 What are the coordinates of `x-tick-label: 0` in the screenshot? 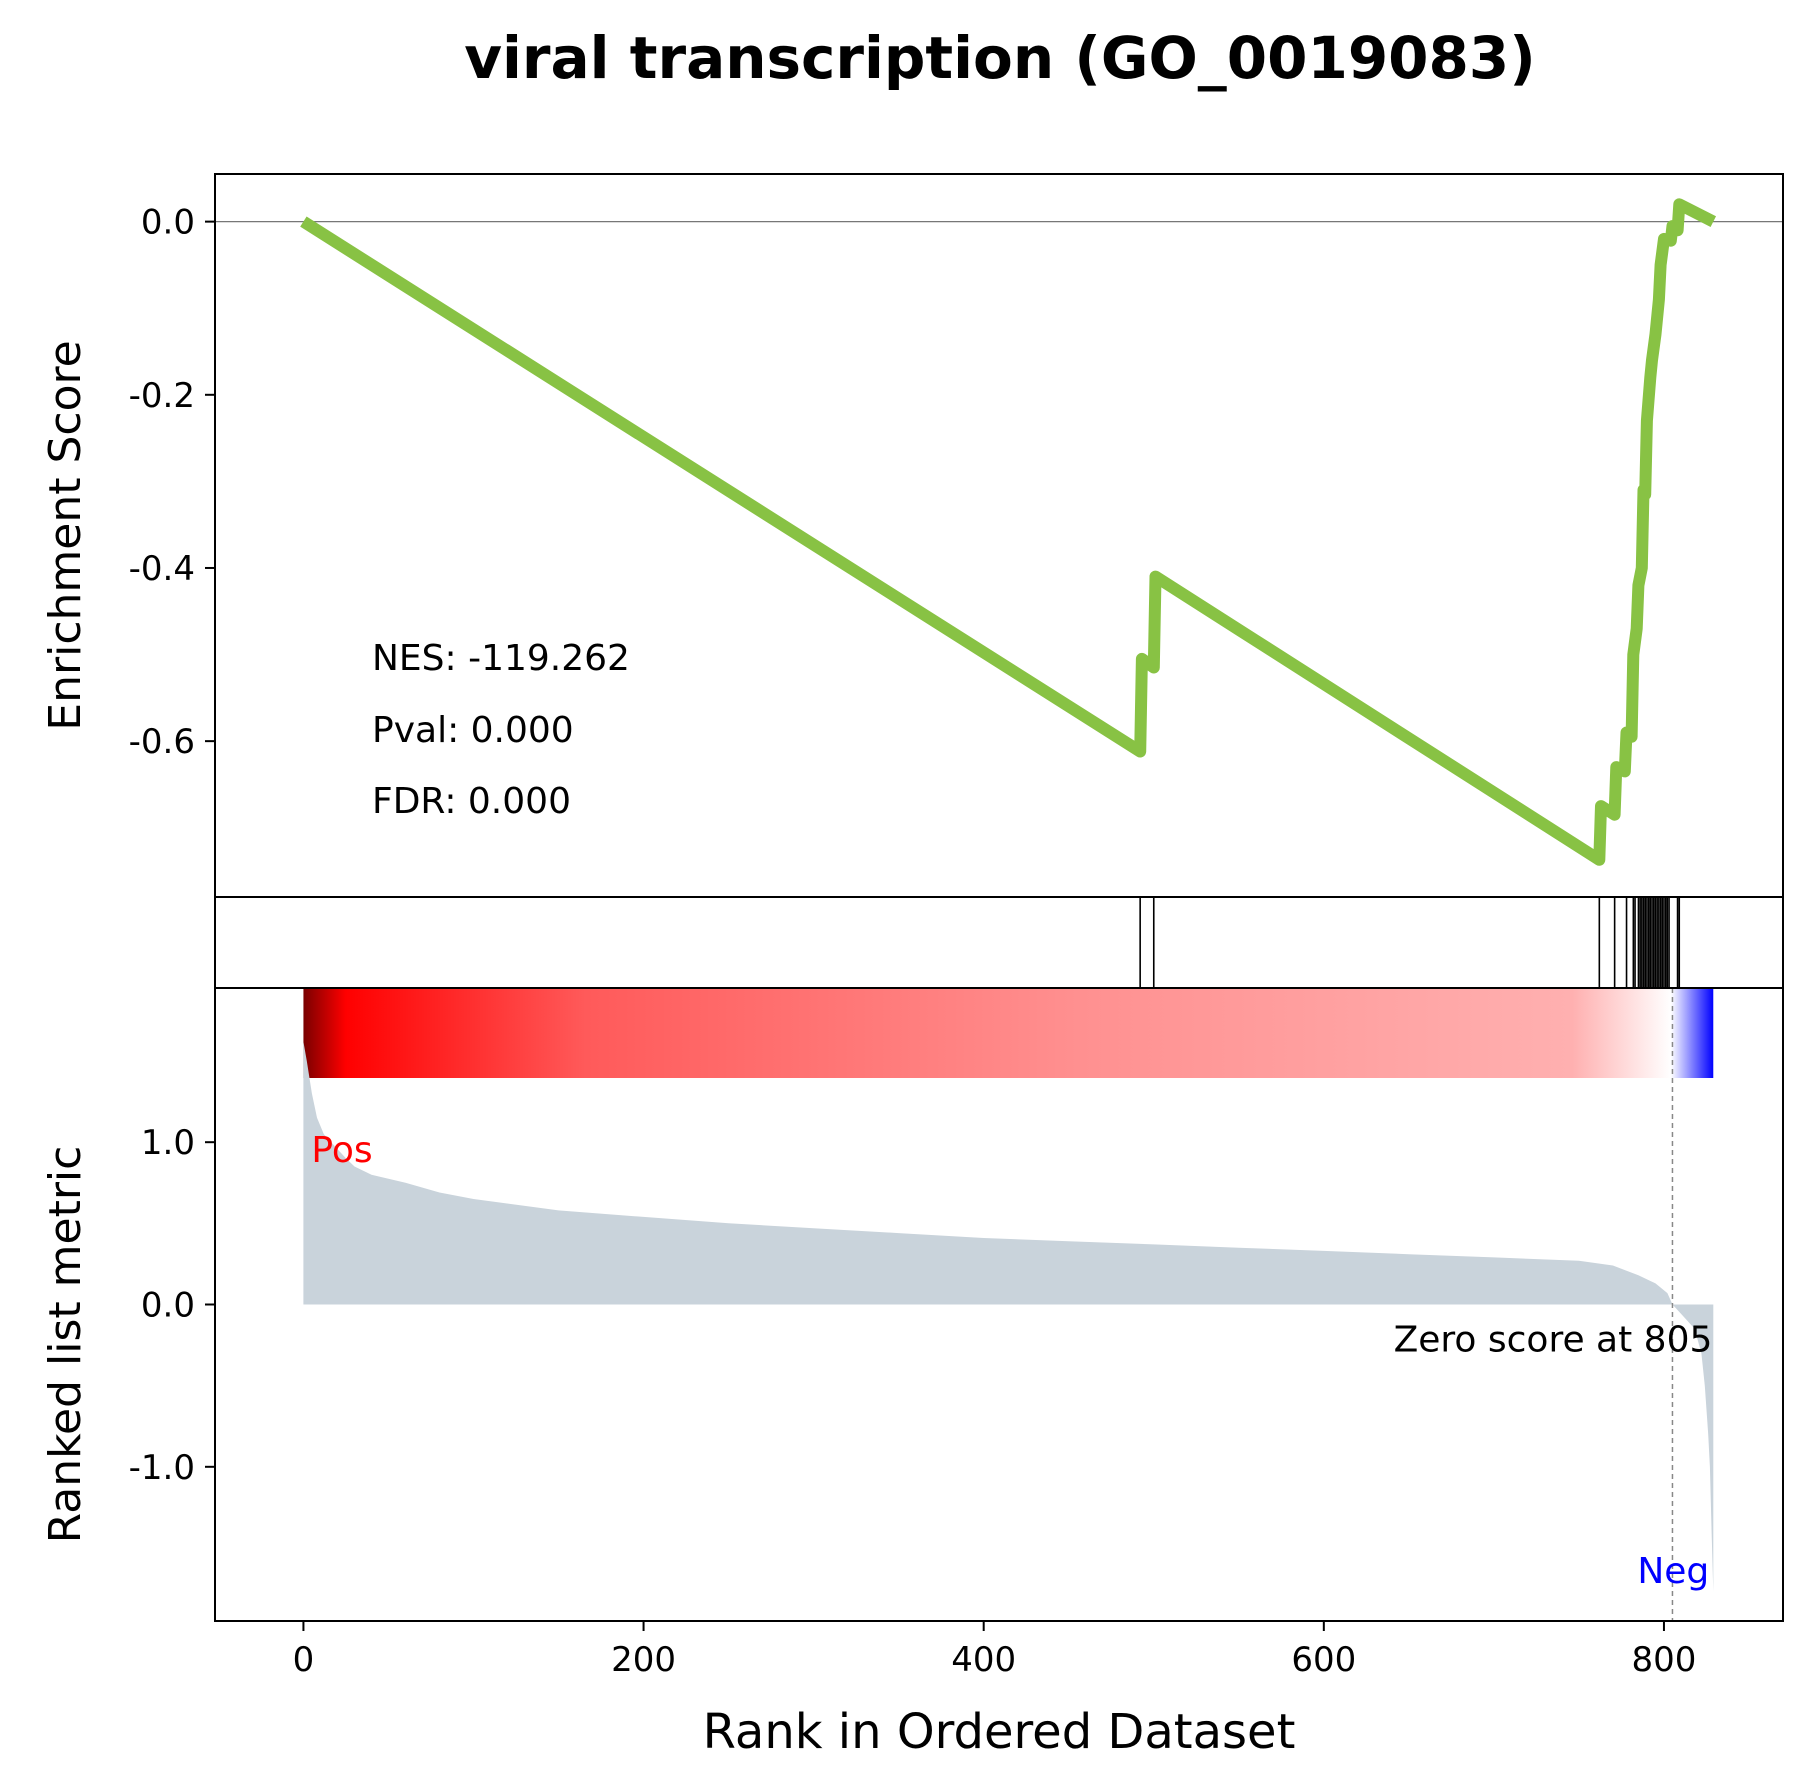 It's located at (304, 1660).